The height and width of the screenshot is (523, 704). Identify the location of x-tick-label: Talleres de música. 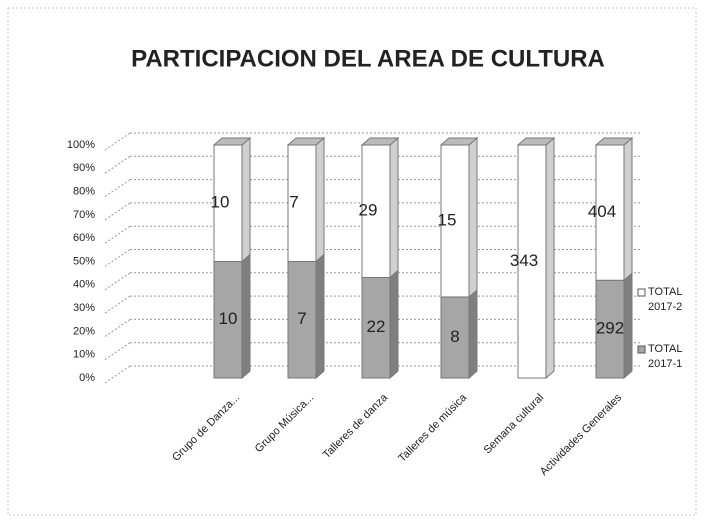
(433, 428).